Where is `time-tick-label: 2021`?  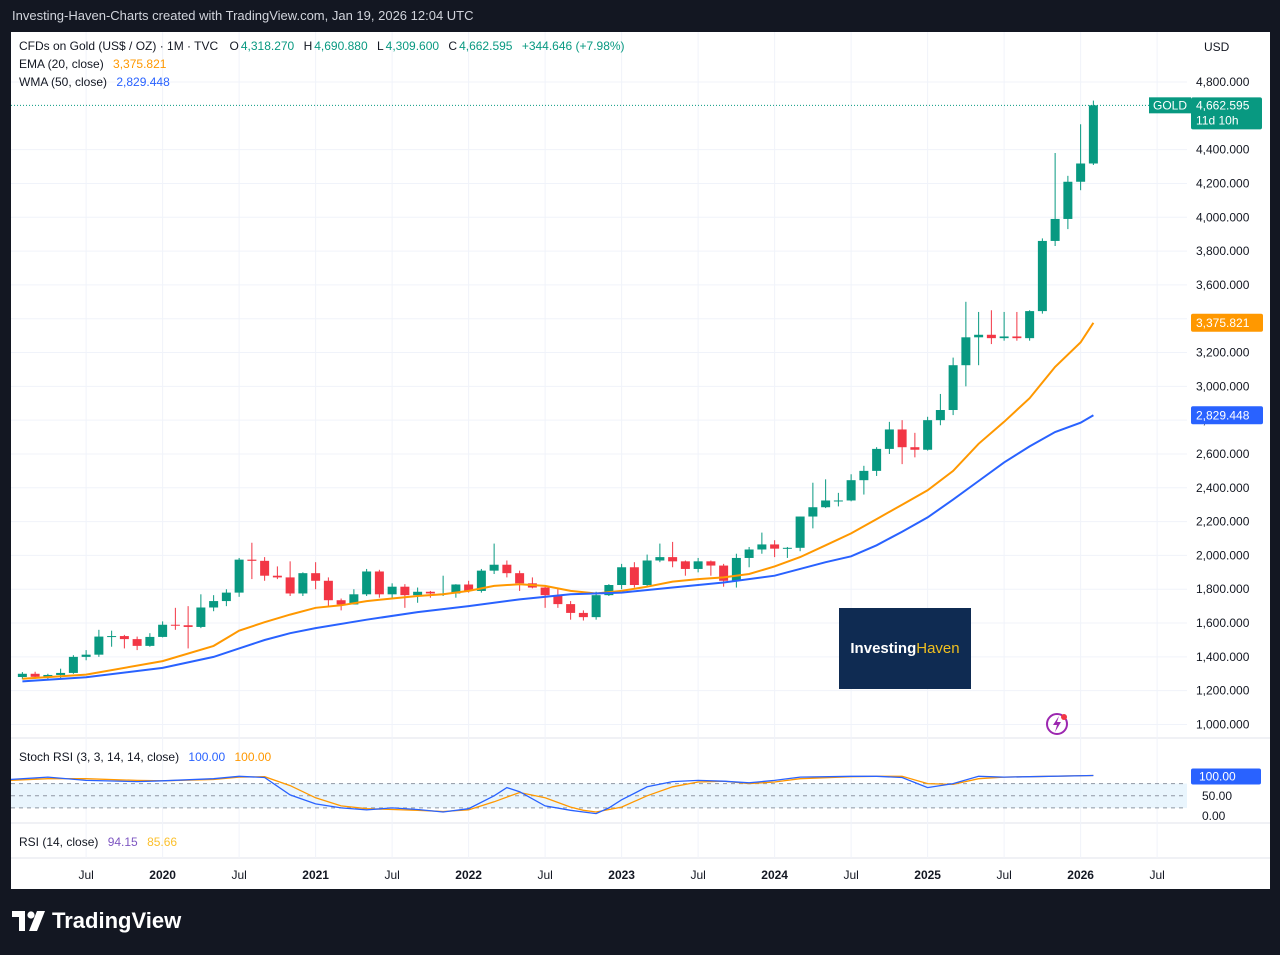
time-tick-label: 2021 is located at coordinates (315, 875).